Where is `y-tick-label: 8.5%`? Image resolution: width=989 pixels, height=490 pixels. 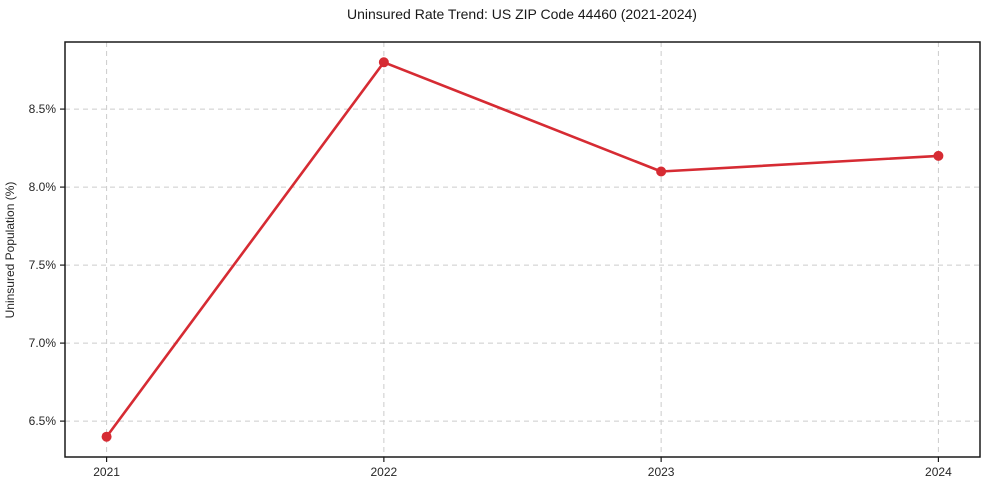
y-tick-label: 8.5% is located at coordinates (43, 109).